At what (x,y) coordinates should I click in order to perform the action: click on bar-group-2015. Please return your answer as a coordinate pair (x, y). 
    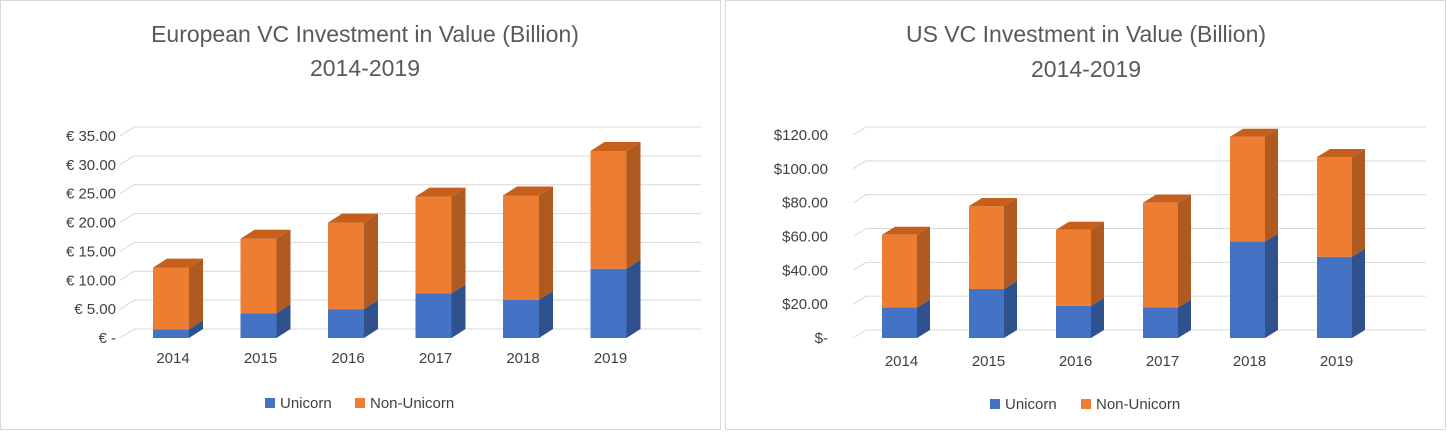
    Looking at the image, I should click on (265, 283).